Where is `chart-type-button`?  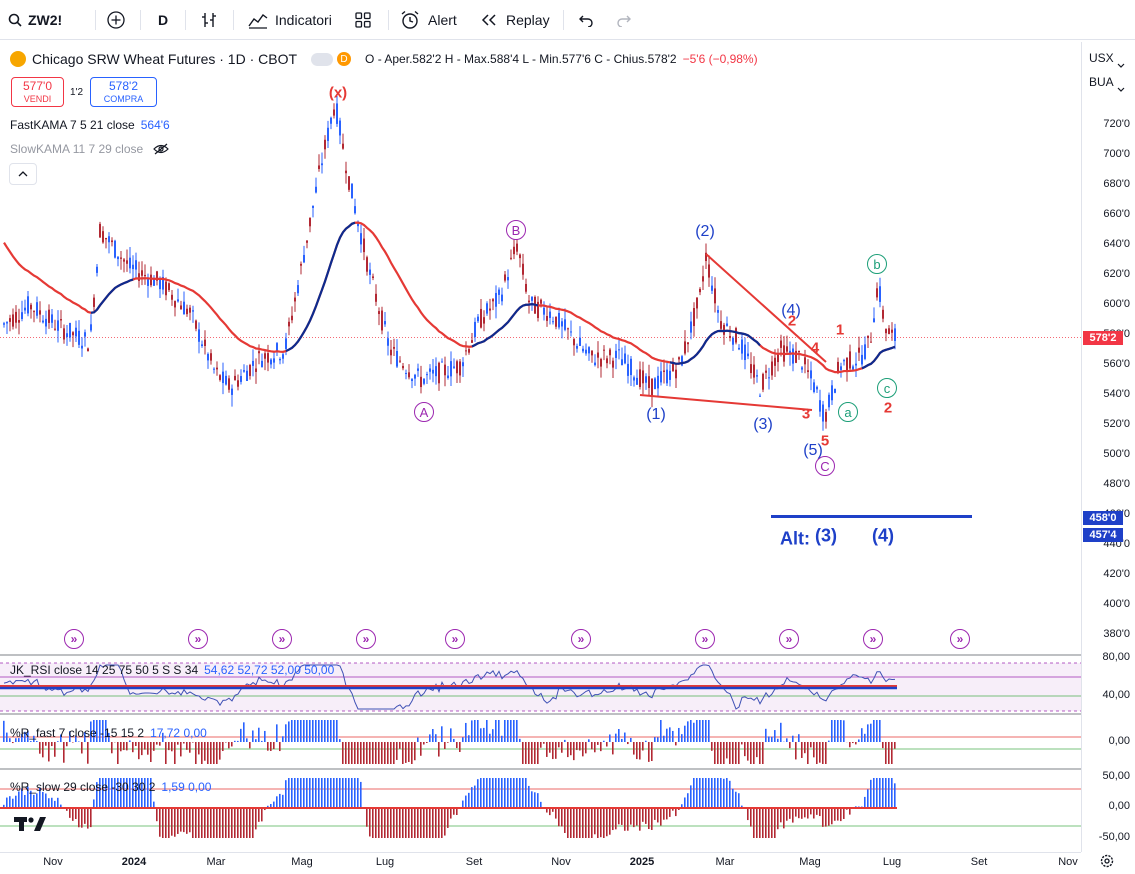 chart-type-button is located at coordinates (209, 20).